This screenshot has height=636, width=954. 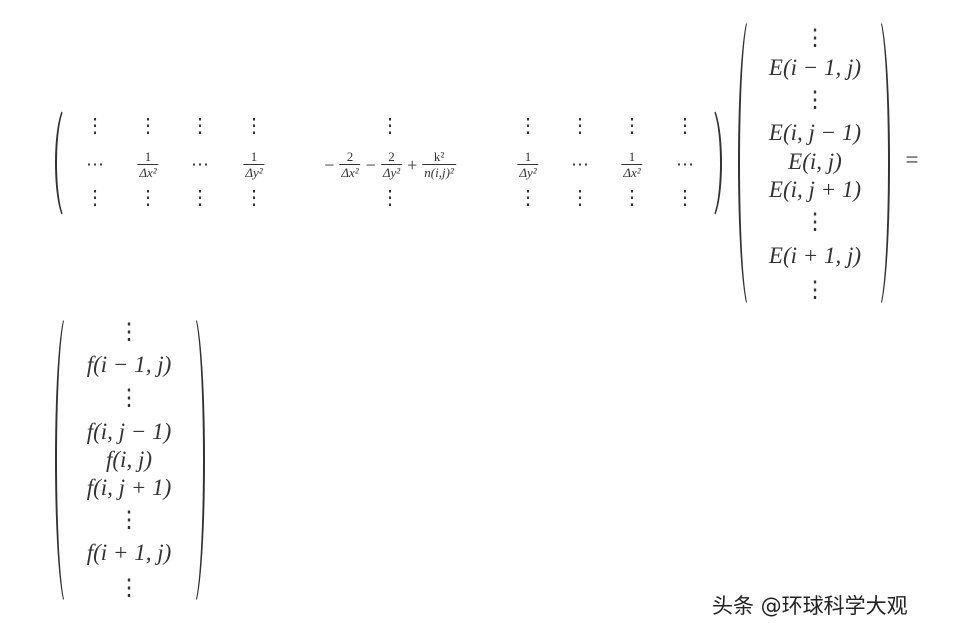 I want to click on vector-f-right-paren, so click(x=195, y=460).